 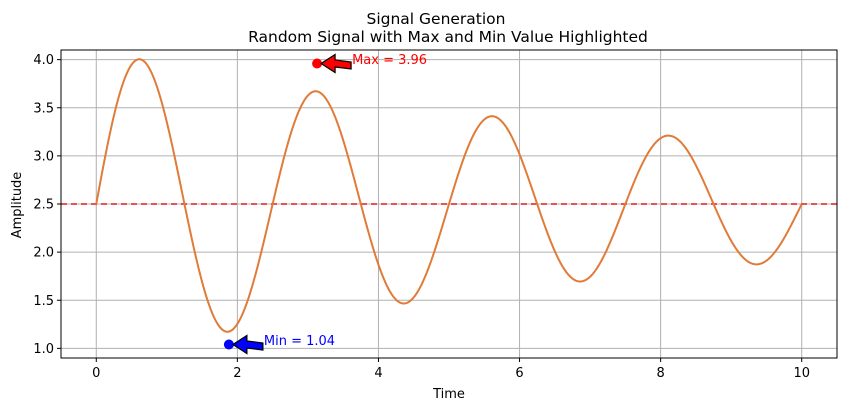 I want to click on y-tick-label: 3.5, so click(x=43, y=108).